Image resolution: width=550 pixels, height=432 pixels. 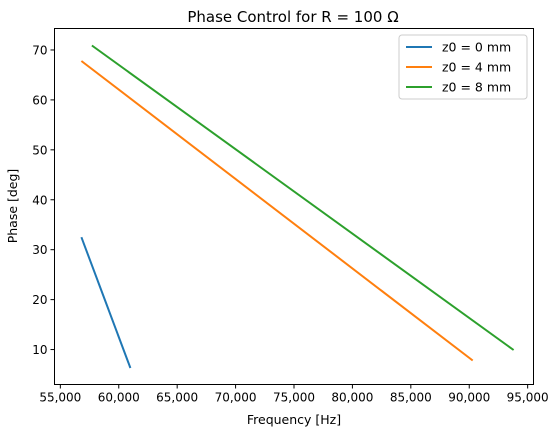 I want to click on x-tick-label: 70,000, so click(x=236, y=398).